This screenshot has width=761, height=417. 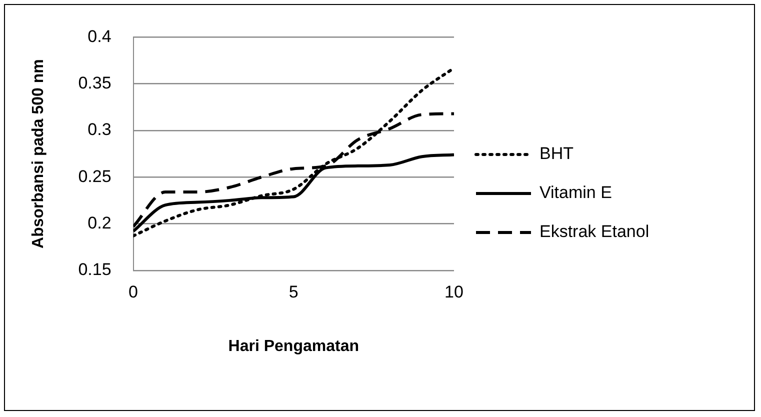 I want to click on x-tick-label: 0, so click(x=133, y=292).